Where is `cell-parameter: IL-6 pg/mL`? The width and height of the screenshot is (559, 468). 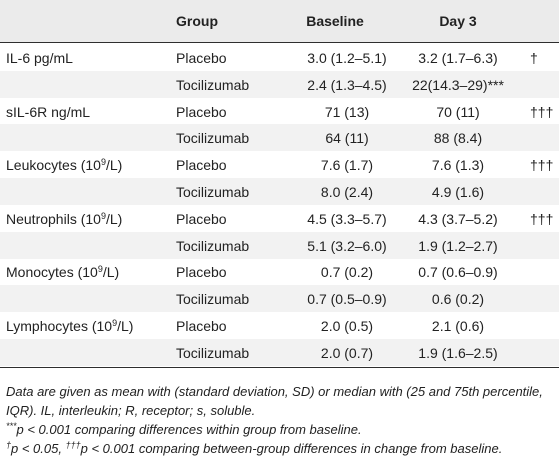
cell-parameter: IL-6 pg/mL is located at coordinates (39, 58).